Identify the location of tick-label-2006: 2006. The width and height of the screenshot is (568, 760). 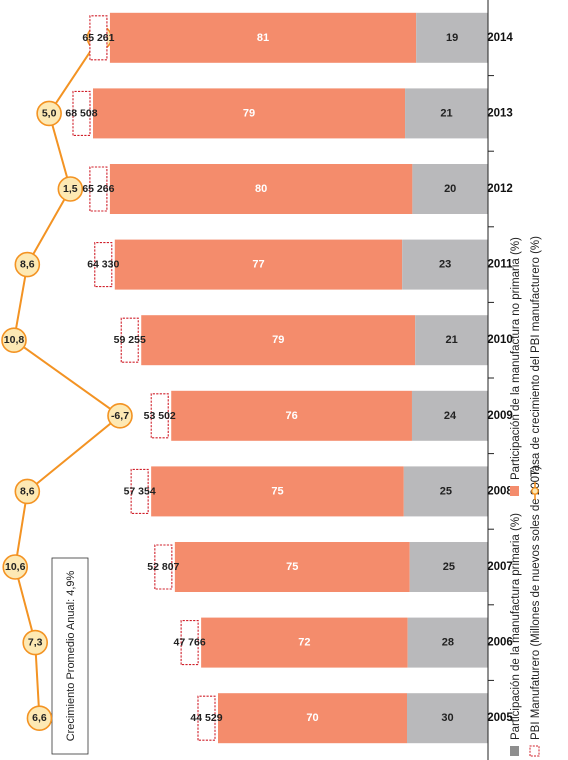
(500, 643).